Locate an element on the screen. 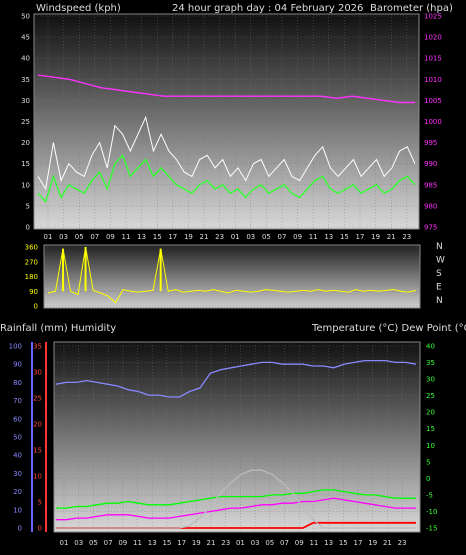 This screenshot has height=555, width=466. temperature-title: Temperature (°C) Dew Point (°C) is located at coordinates (388, 328).